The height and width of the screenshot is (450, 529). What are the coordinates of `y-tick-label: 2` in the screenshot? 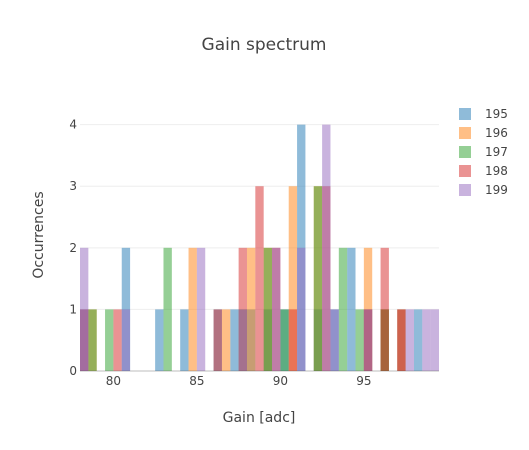 It's located at (73, 248).